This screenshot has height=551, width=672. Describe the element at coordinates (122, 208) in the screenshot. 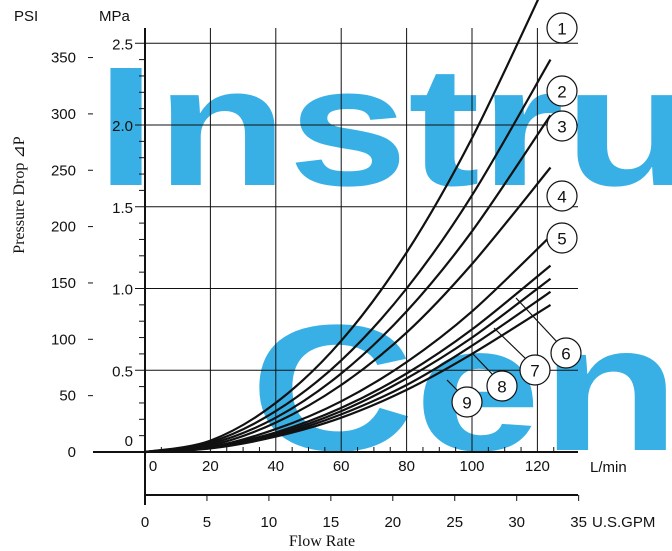

I see `y-mpa-tick-label: 1.5` at that location.